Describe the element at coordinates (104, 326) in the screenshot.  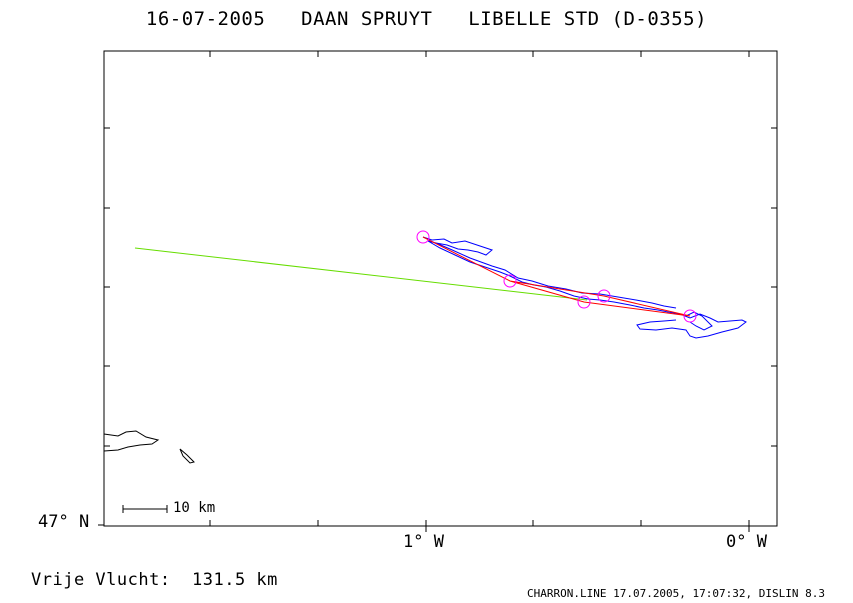
I see `y-ticks-left` at that location.